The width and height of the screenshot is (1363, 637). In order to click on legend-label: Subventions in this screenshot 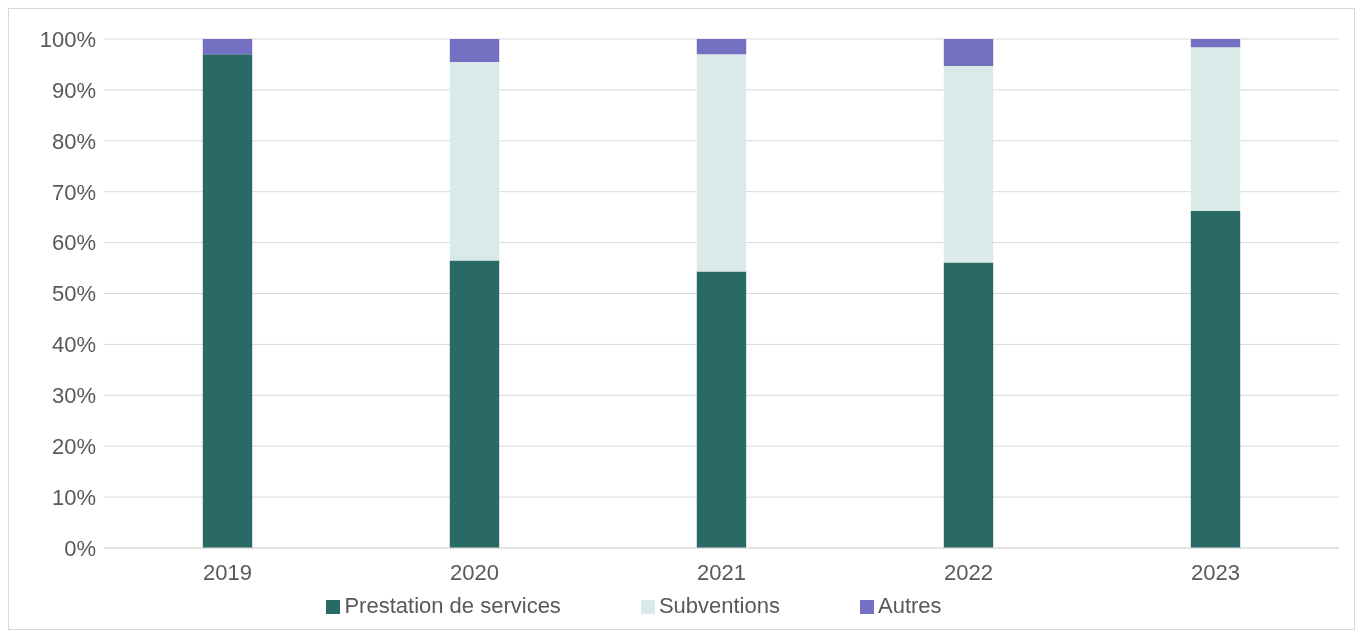, I will do `click(719, 605)`.